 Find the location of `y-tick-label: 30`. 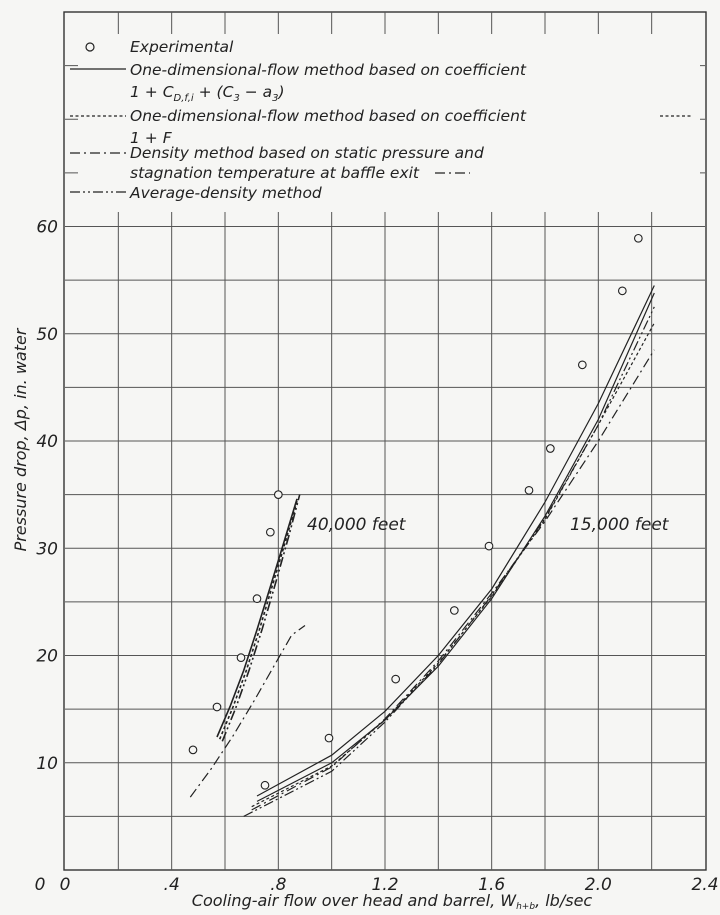

y-tick-label: 30 is located at coordinates (47, 549).